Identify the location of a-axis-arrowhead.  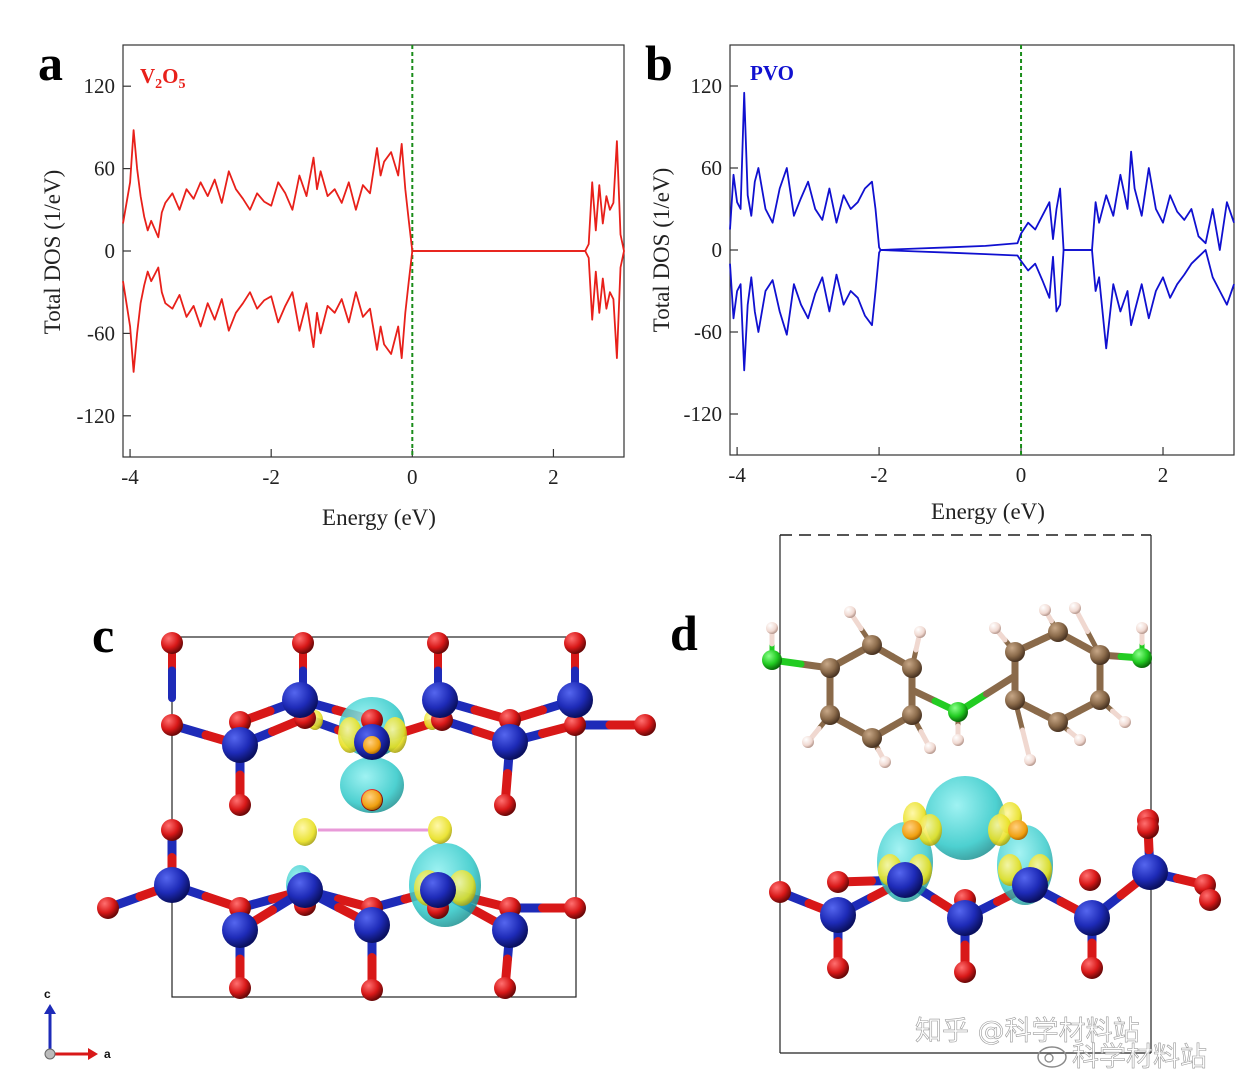
(93, 1054).